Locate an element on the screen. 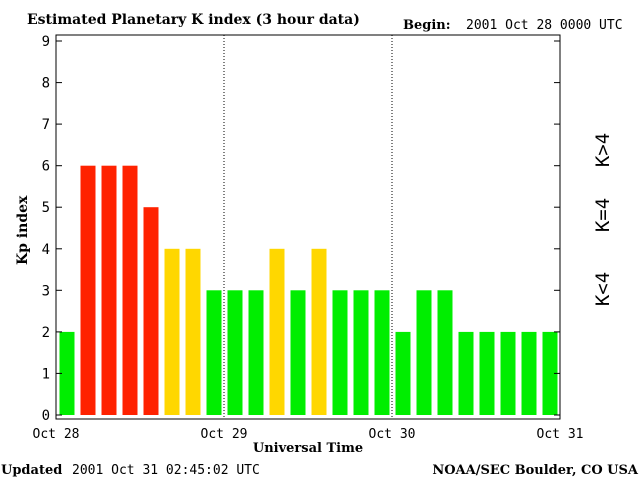 This screenshot has height=480, width=640. y-tick-label-6: 6 is located at coordinates (46, 167).